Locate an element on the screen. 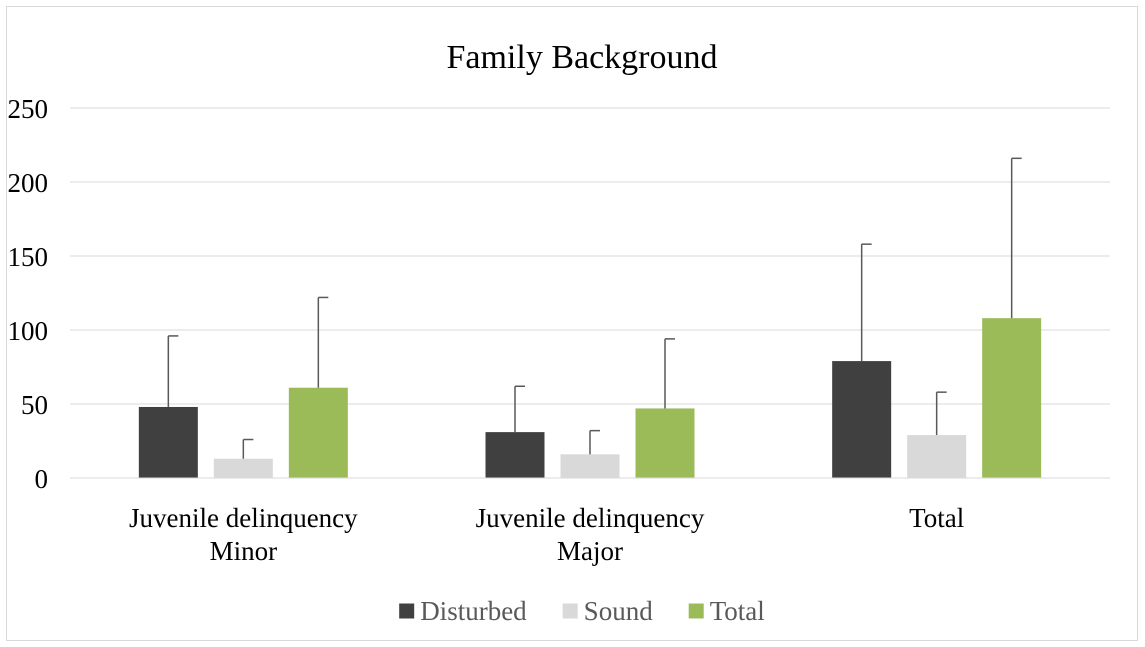 Image resolution: width=1145 pixels, height=647 pixels. legend-label-sound: Sound is located at coordinates (619, 611).